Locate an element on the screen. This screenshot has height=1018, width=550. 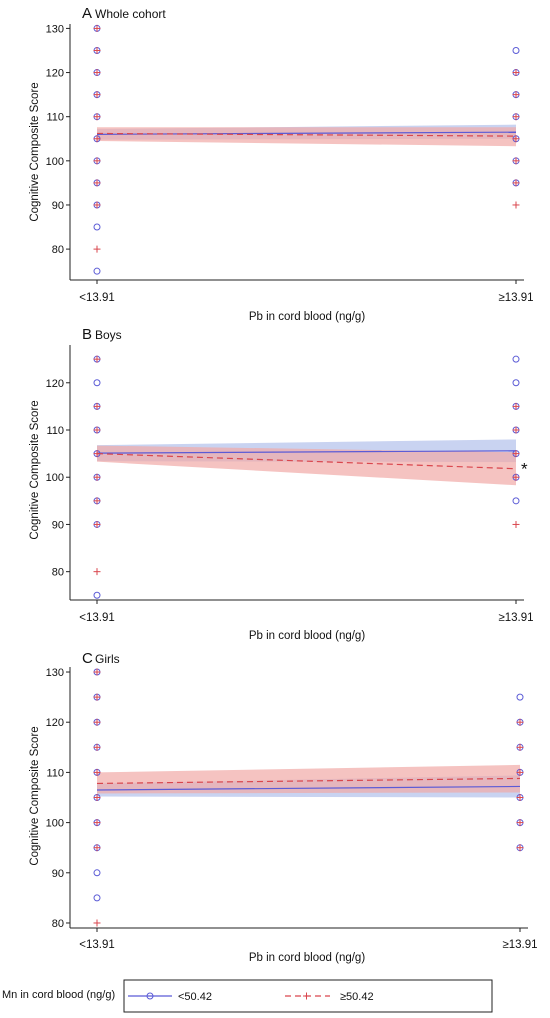
legend-marker-low-mn is located at coordinates (150, 996).